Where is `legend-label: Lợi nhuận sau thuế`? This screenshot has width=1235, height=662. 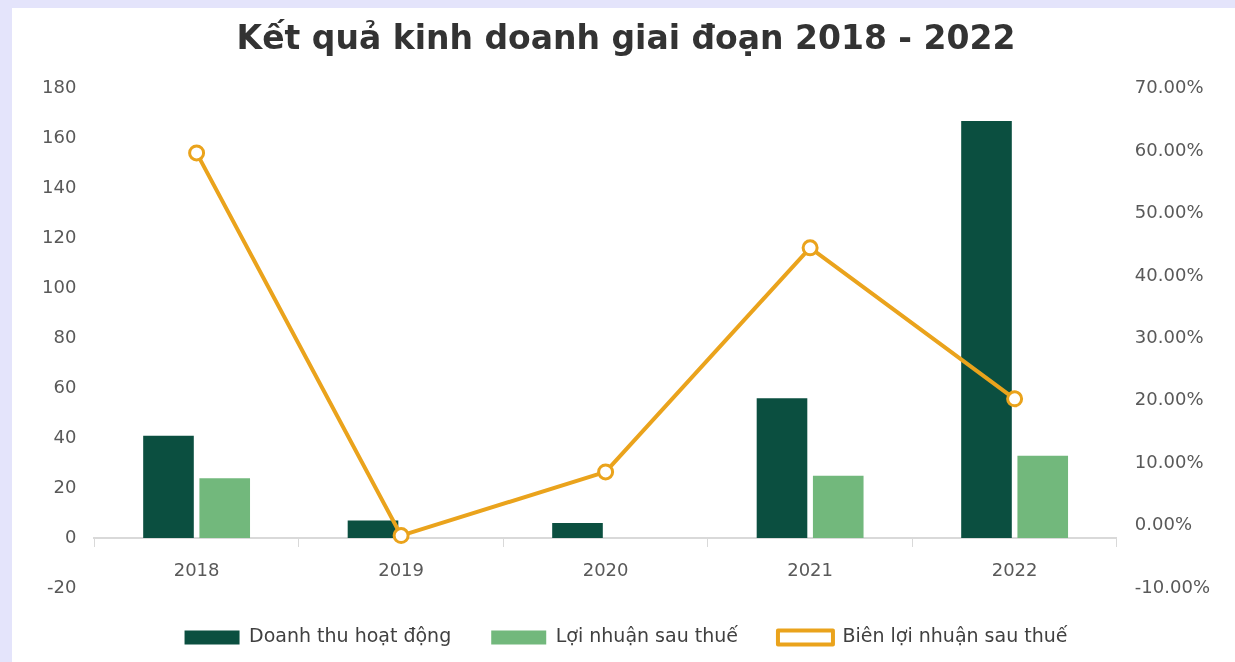
legend-label: Lợi nhuận sau thuế is located at coordinates (647, 635).